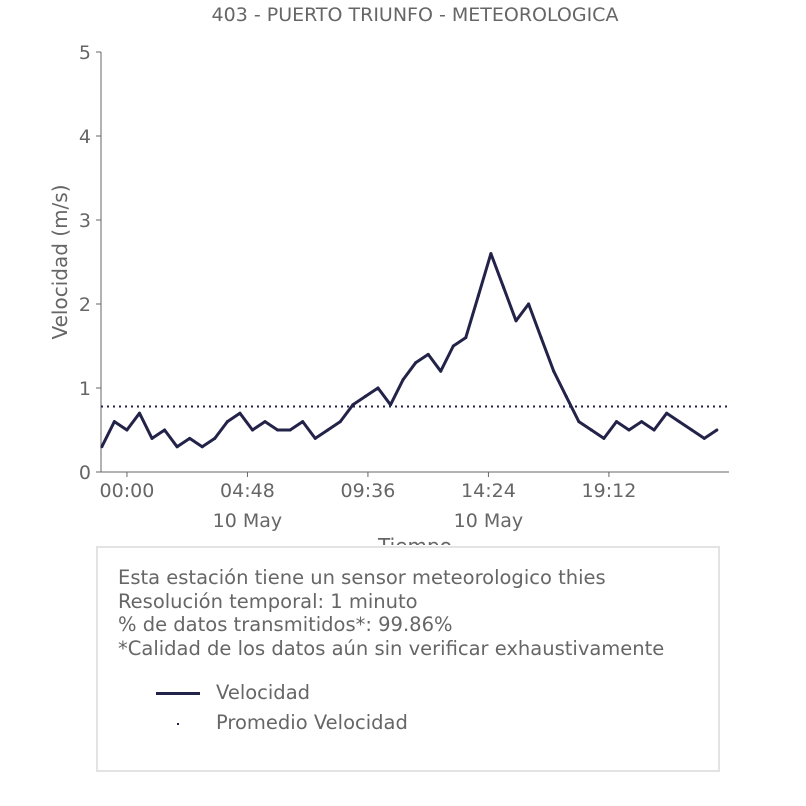 Image resolution: width=806 pixels, height=806 pixels. Describe the element at coordinates (263, 692) in the screenshot. I see `legend-label-velocidad: Velocidad` at that location.